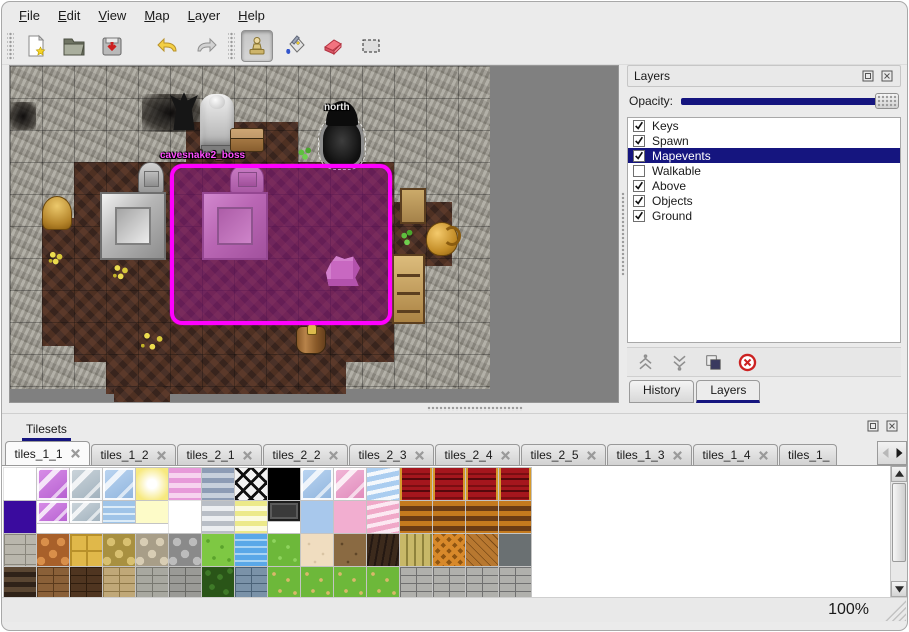 The width and height of the screenshot is (909, 632). What do you see at coordinates (69, 15) in the screenshot?
I see `menu-edit: Edit` at bounding box center [69, 15].